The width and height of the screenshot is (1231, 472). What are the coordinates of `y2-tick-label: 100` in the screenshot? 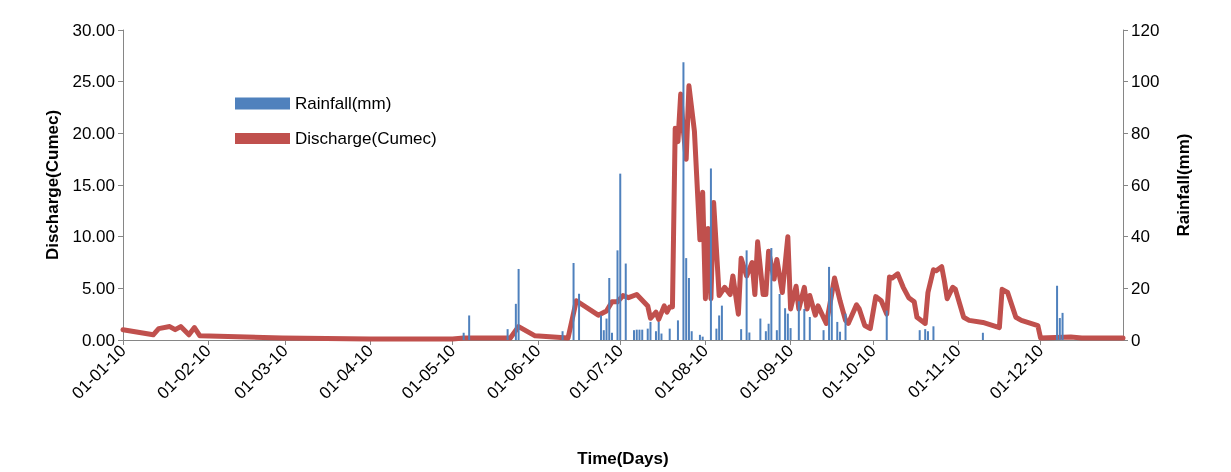 It's located at (1145, 82).